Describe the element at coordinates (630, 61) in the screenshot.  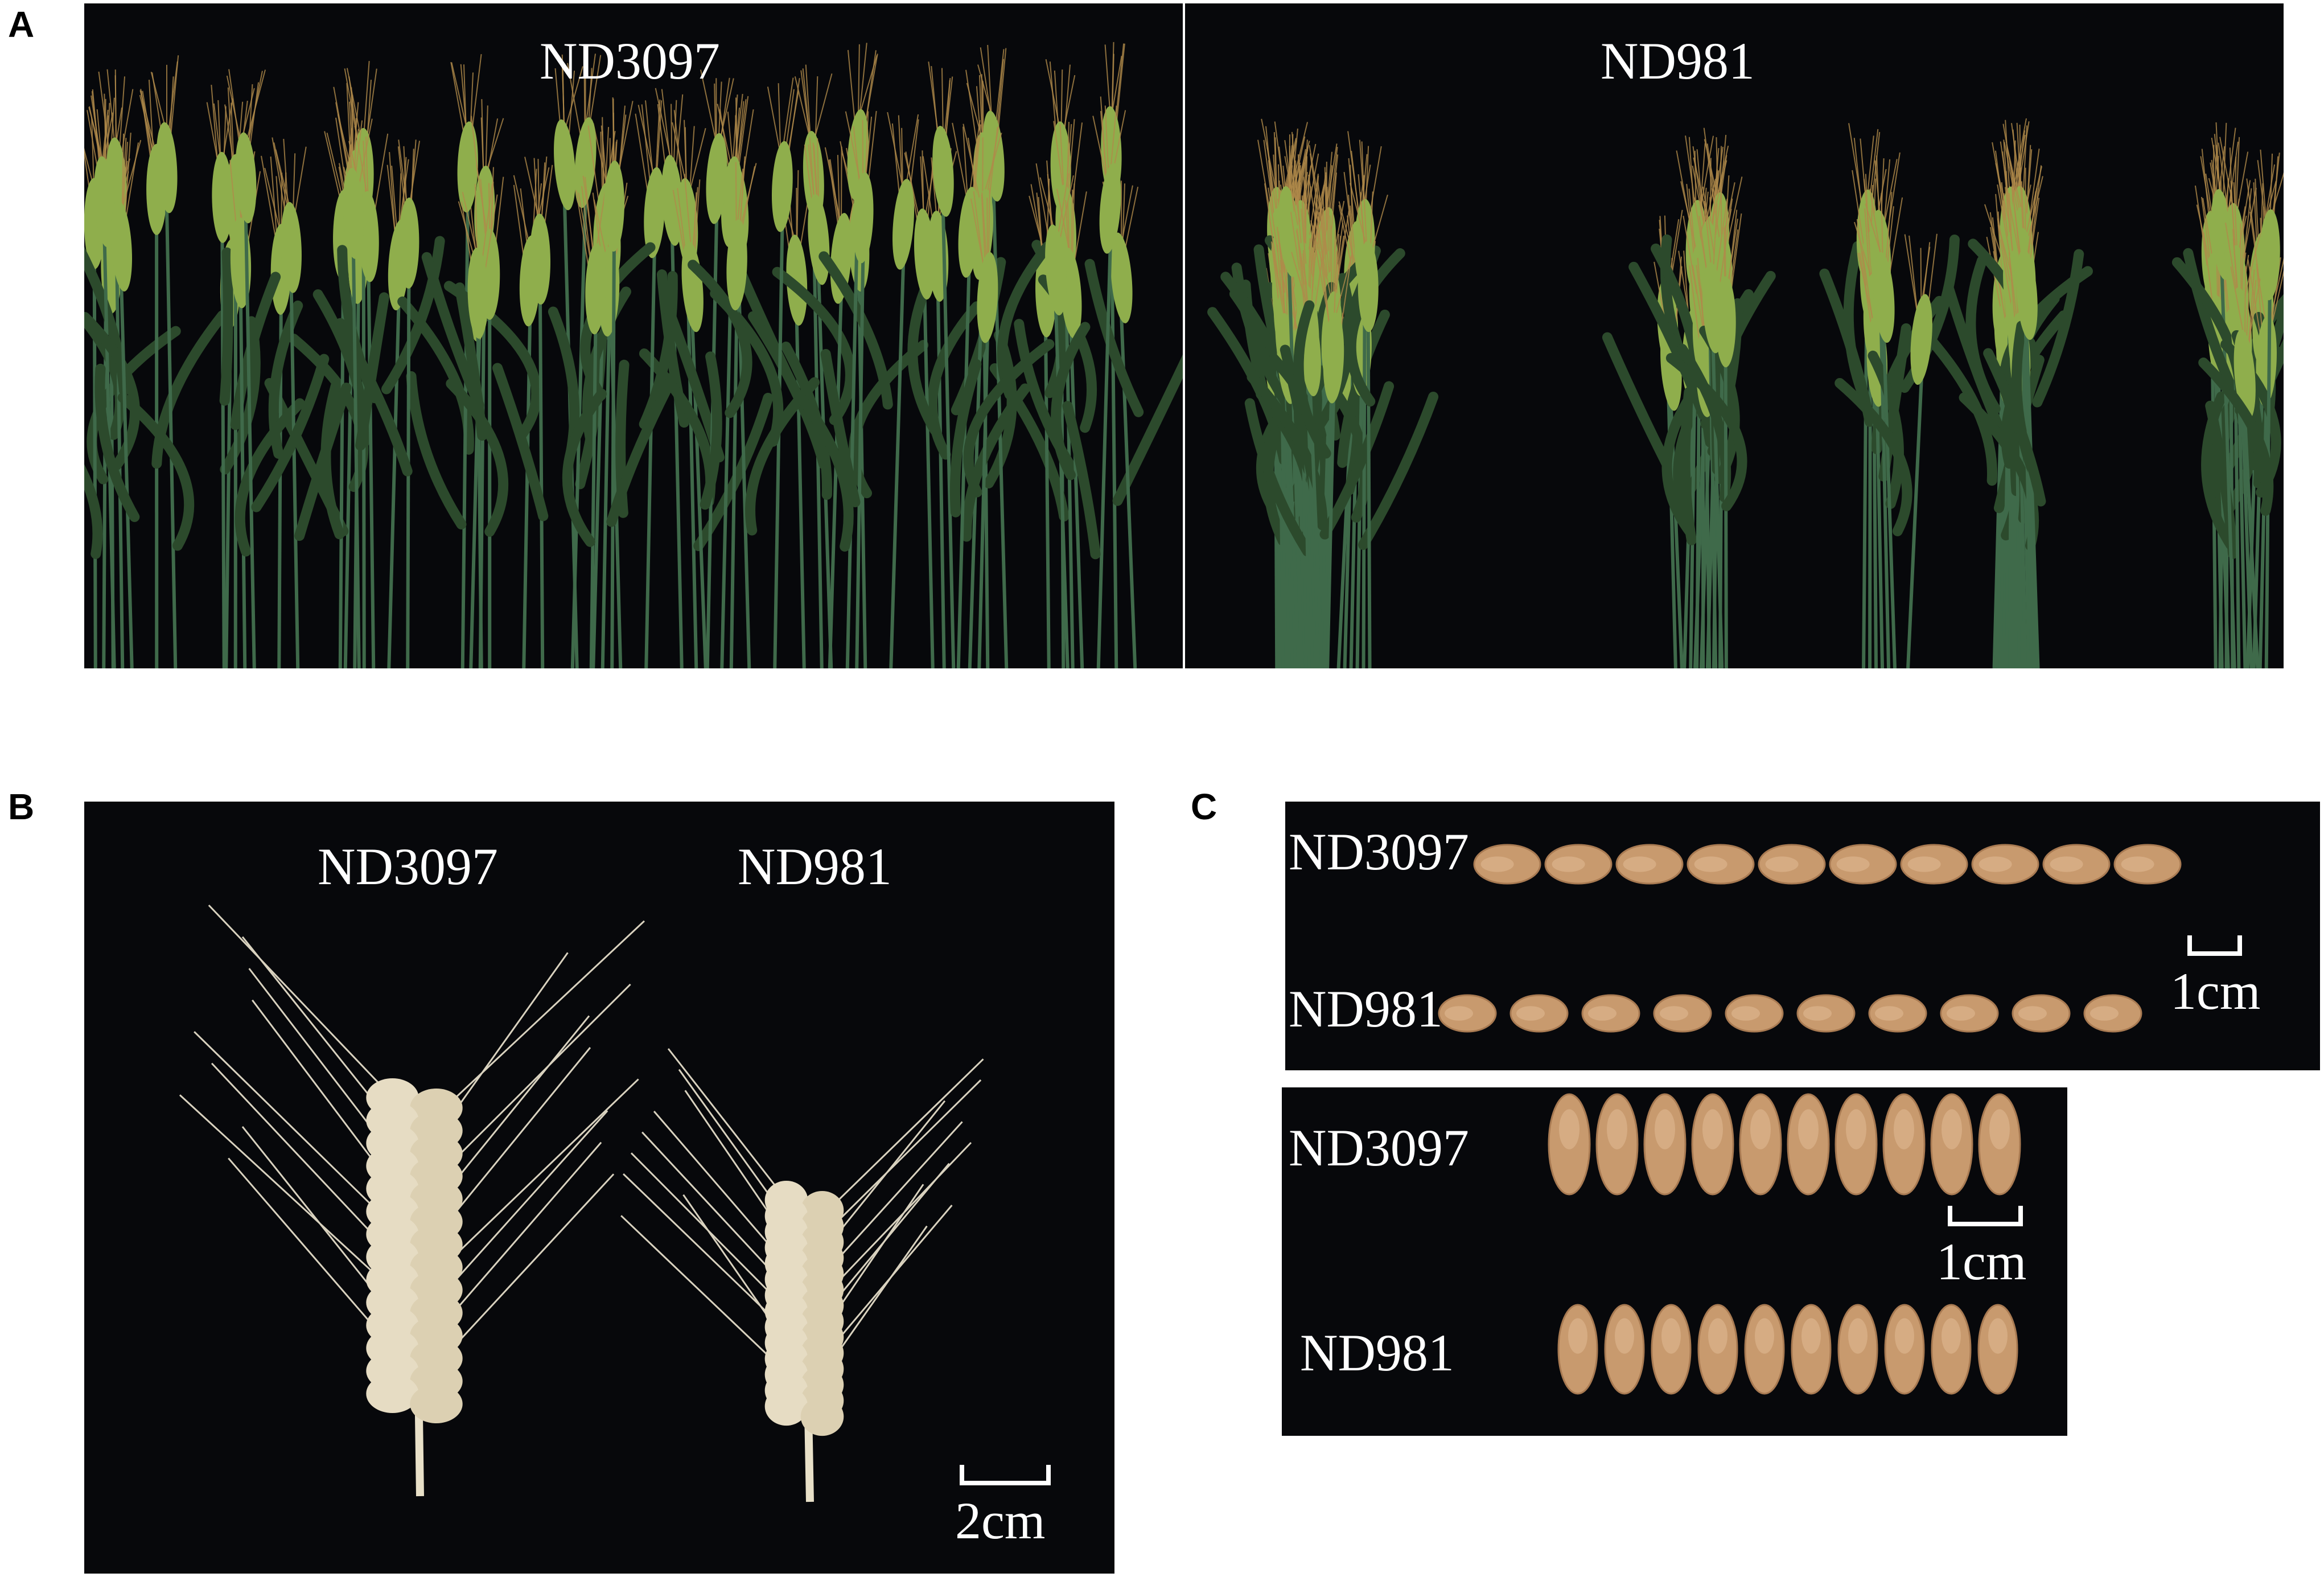
I see `panel-a-label-nd3097: ND3097` at that location.